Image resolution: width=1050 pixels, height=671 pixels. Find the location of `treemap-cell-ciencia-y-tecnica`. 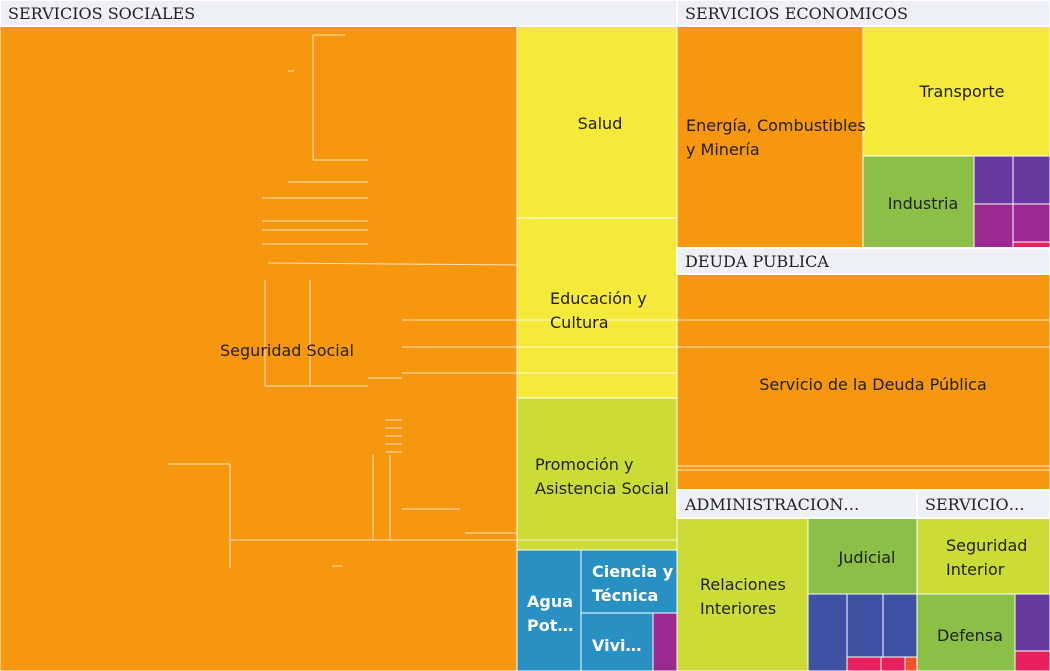

treemap-cell-ciencia-y-tecnica is located at coordinates (629, 581).